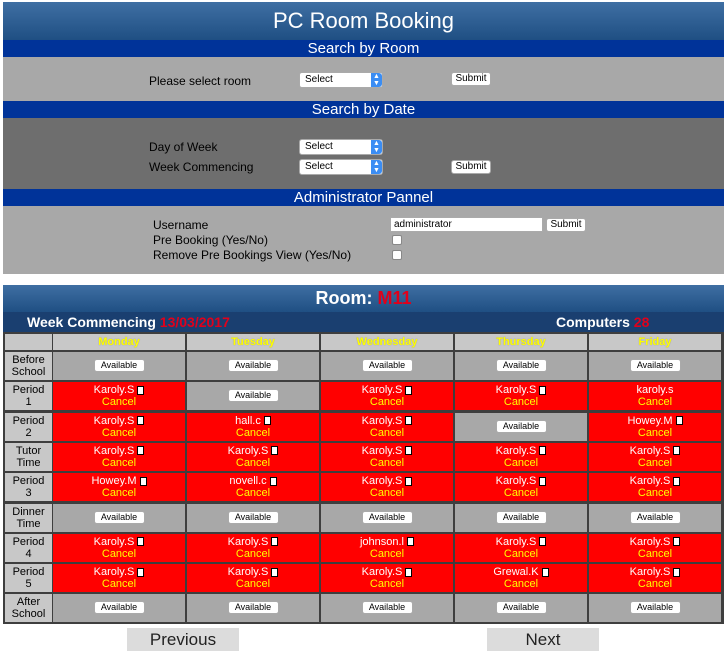  Describe the element at coordinates (28, 366) in the screenshot. I see `period-label-text: Before School` at that location.